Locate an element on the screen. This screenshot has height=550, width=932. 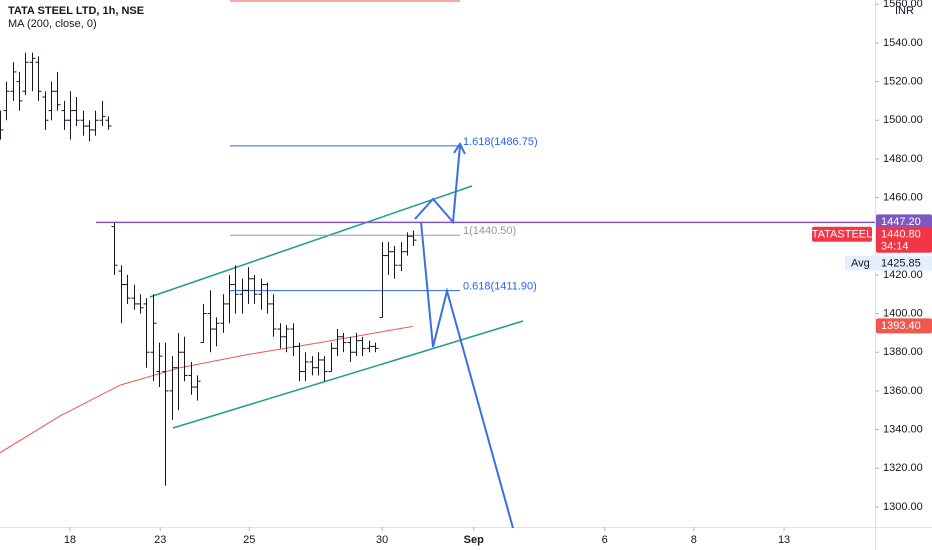
y-tick-label: 1520.00 is located at coordinates (903, 81).